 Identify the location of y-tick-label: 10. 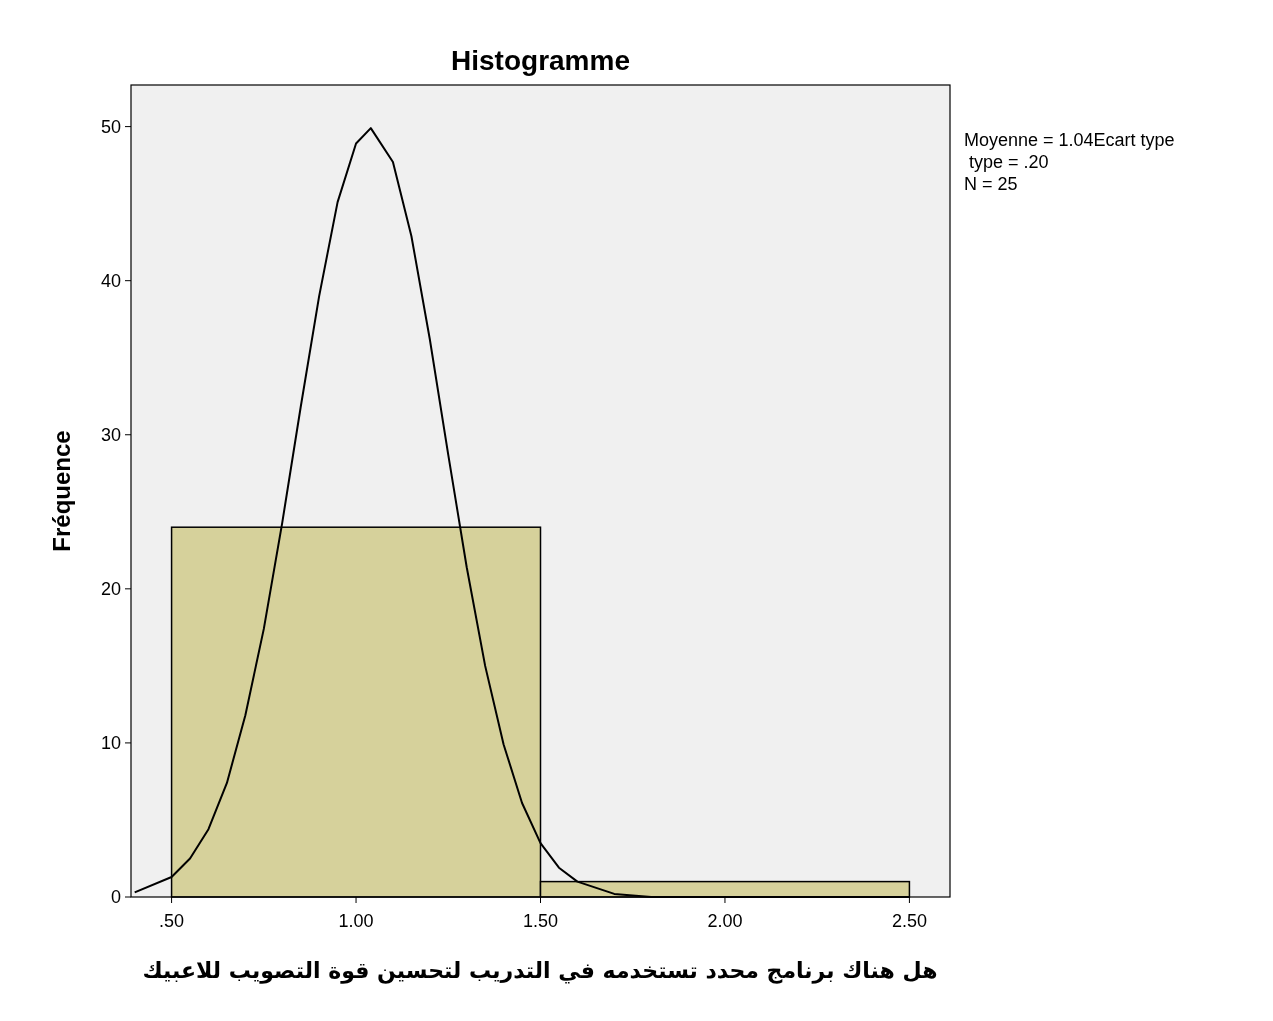
(110, 742).